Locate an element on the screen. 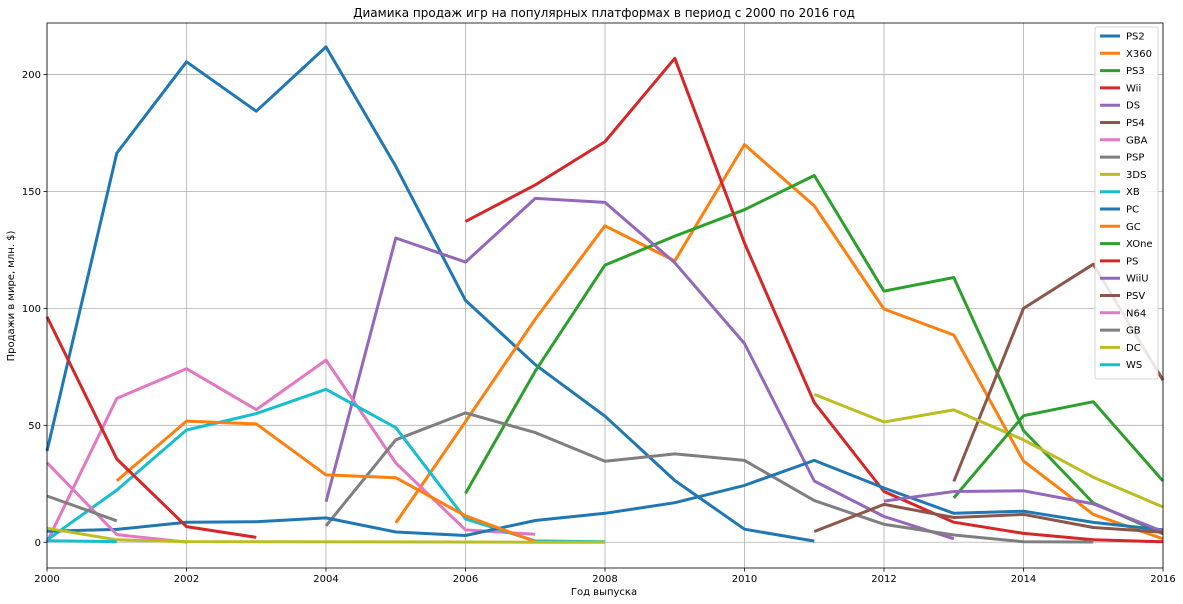 This screenshot has height=604, width=1183. x-tick-label: 2000 is located at coordinates (46, 579).